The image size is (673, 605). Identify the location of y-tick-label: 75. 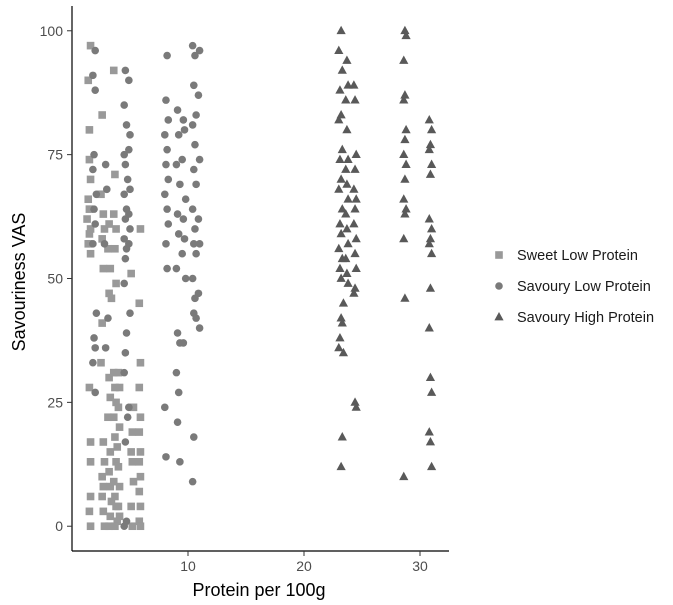
(55, 155).